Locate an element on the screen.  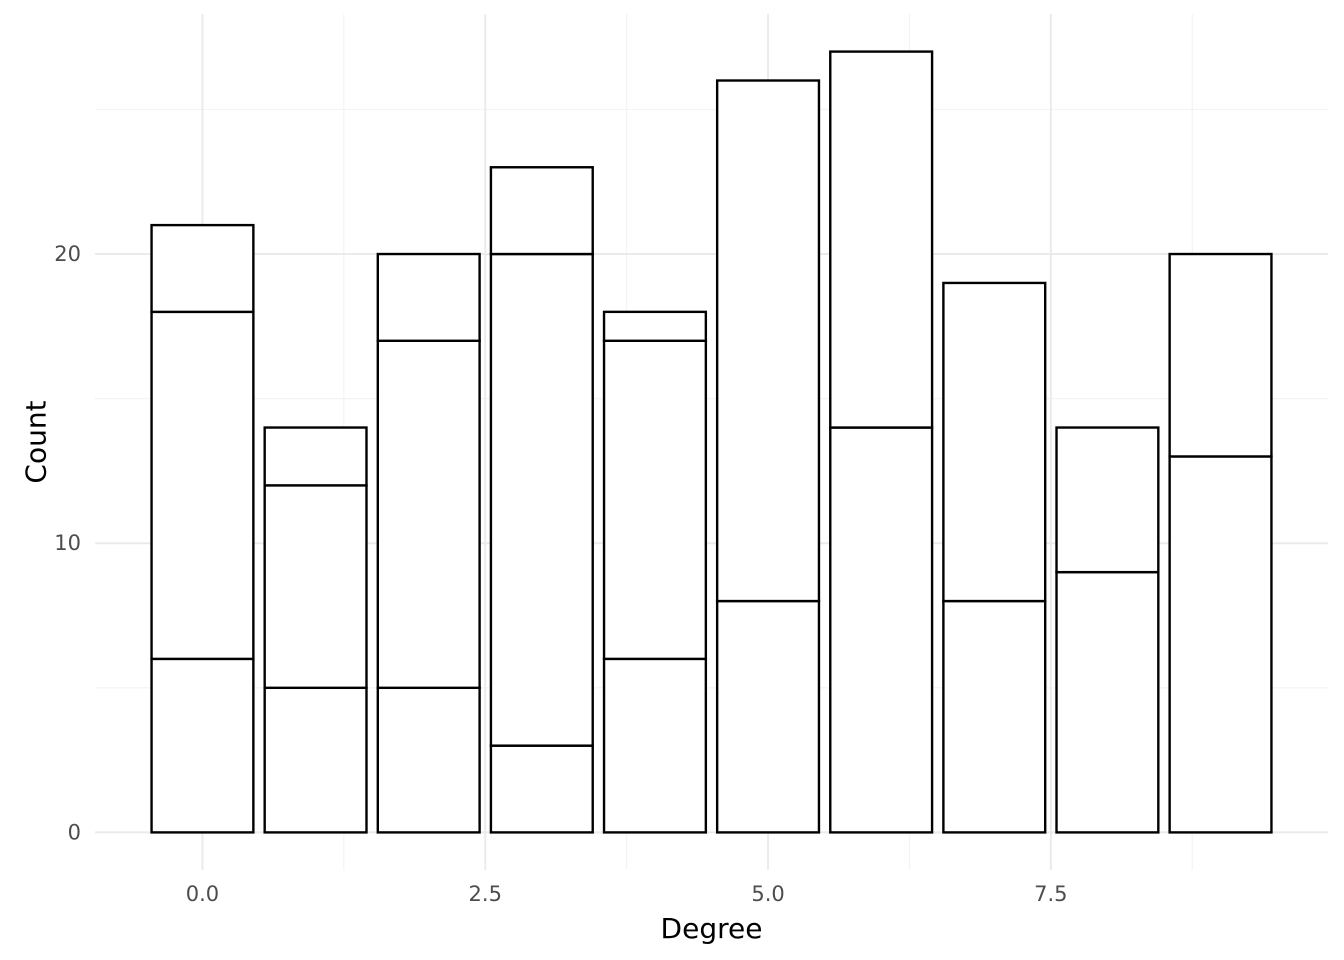
y-tick-label: 0 is located at coordinates (74, 832).